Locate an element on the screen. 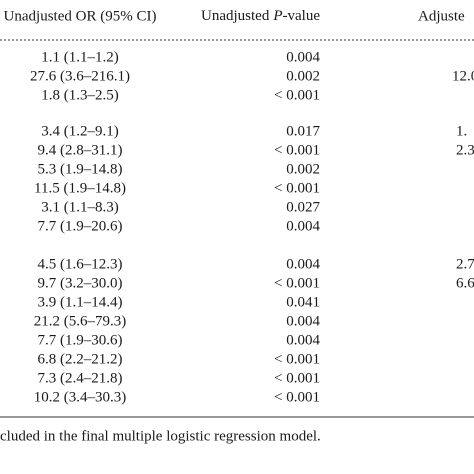 The height and width of the screenshot is (474, 474). or-cell: 6.8 (2.2–21.2) is located at coordinates (80, 359).